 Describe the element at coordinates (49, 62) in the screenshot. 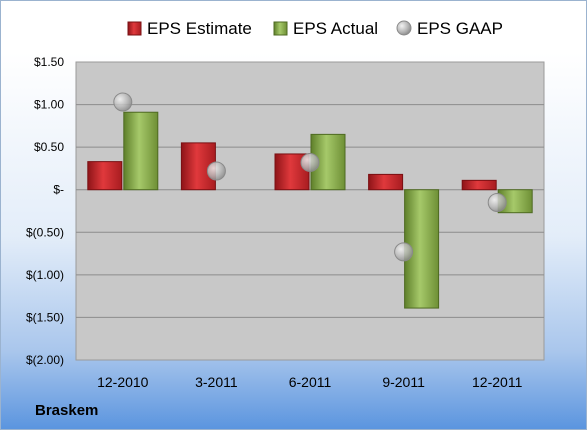

I see `y-tick-label: $1.50` at that location.